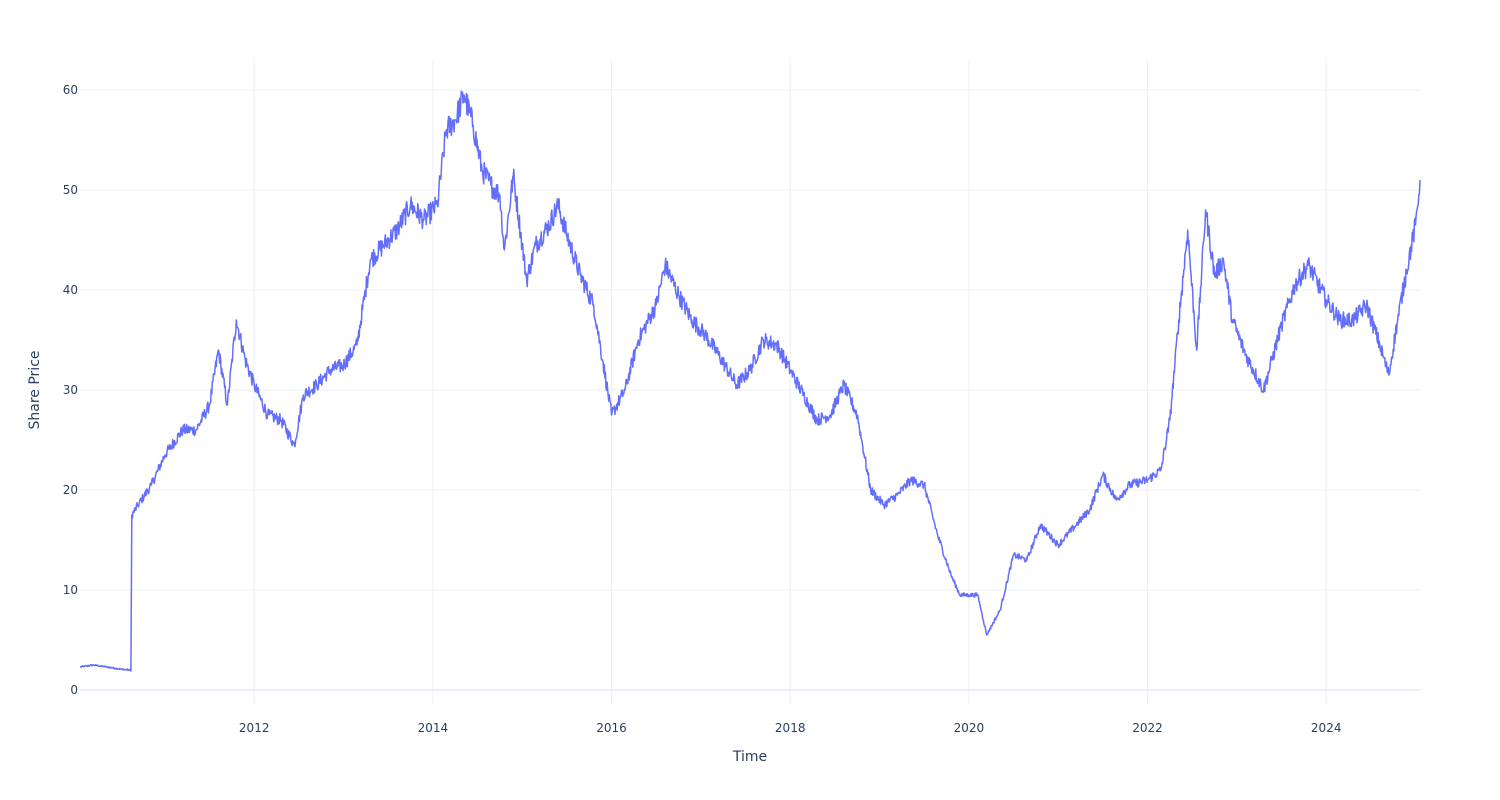  I want to click on y-tick-label: 20, so click(70, 490).